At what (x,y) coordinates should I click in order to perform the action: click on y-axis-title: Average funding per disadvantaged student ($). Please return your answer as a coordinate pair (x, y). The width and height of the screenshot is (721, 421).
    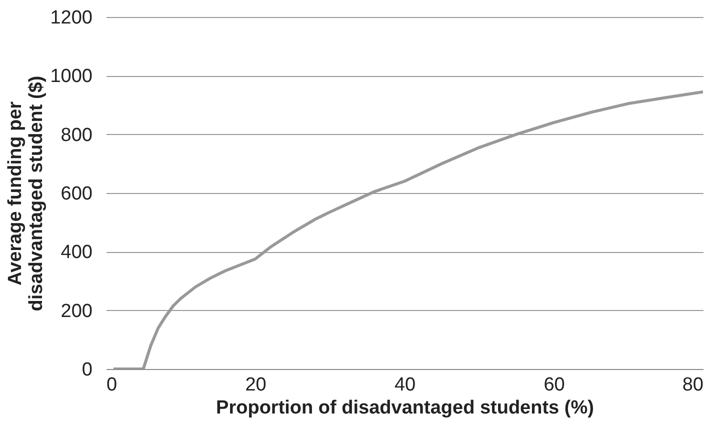
    Looking at the image, I should click on (26, 194).